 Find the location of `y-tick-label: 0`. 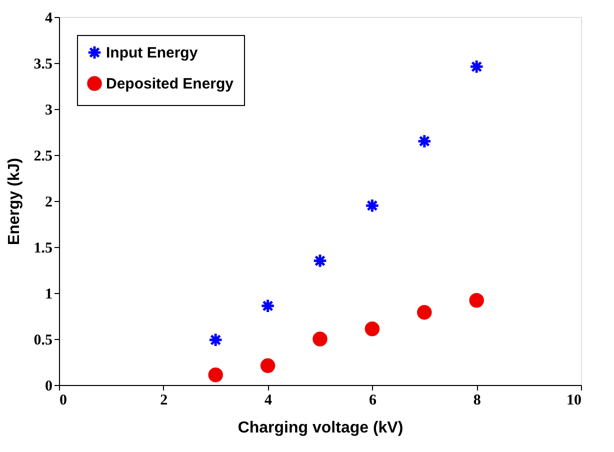

y-tick-label: 0 is located at coordinates (48, 386).